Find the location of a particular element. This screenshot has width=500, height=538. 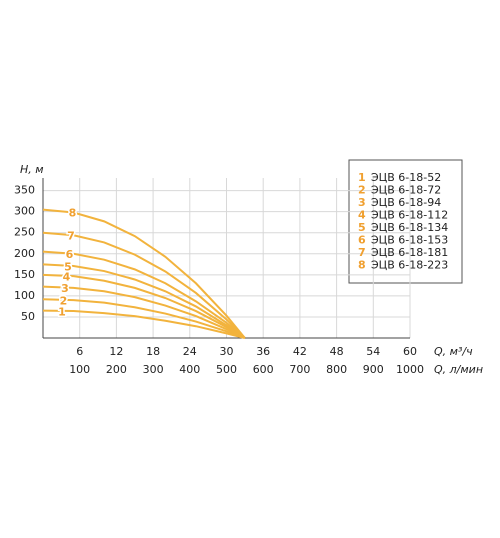

curve-label: 3 is located at coordinates (65, 288).